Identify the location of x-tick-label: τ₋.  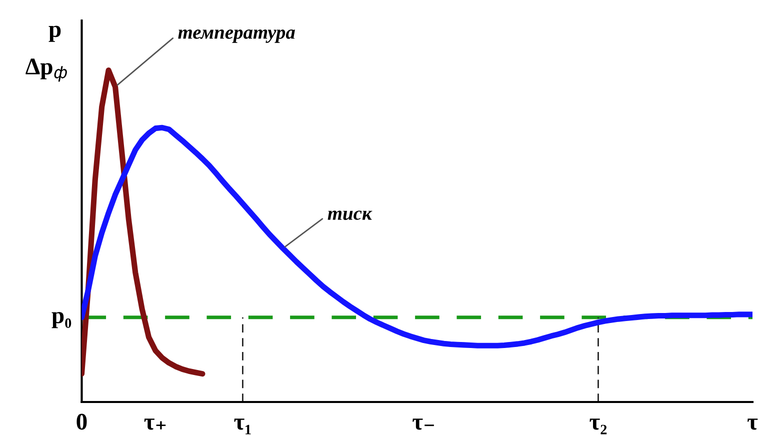
(423, 424).